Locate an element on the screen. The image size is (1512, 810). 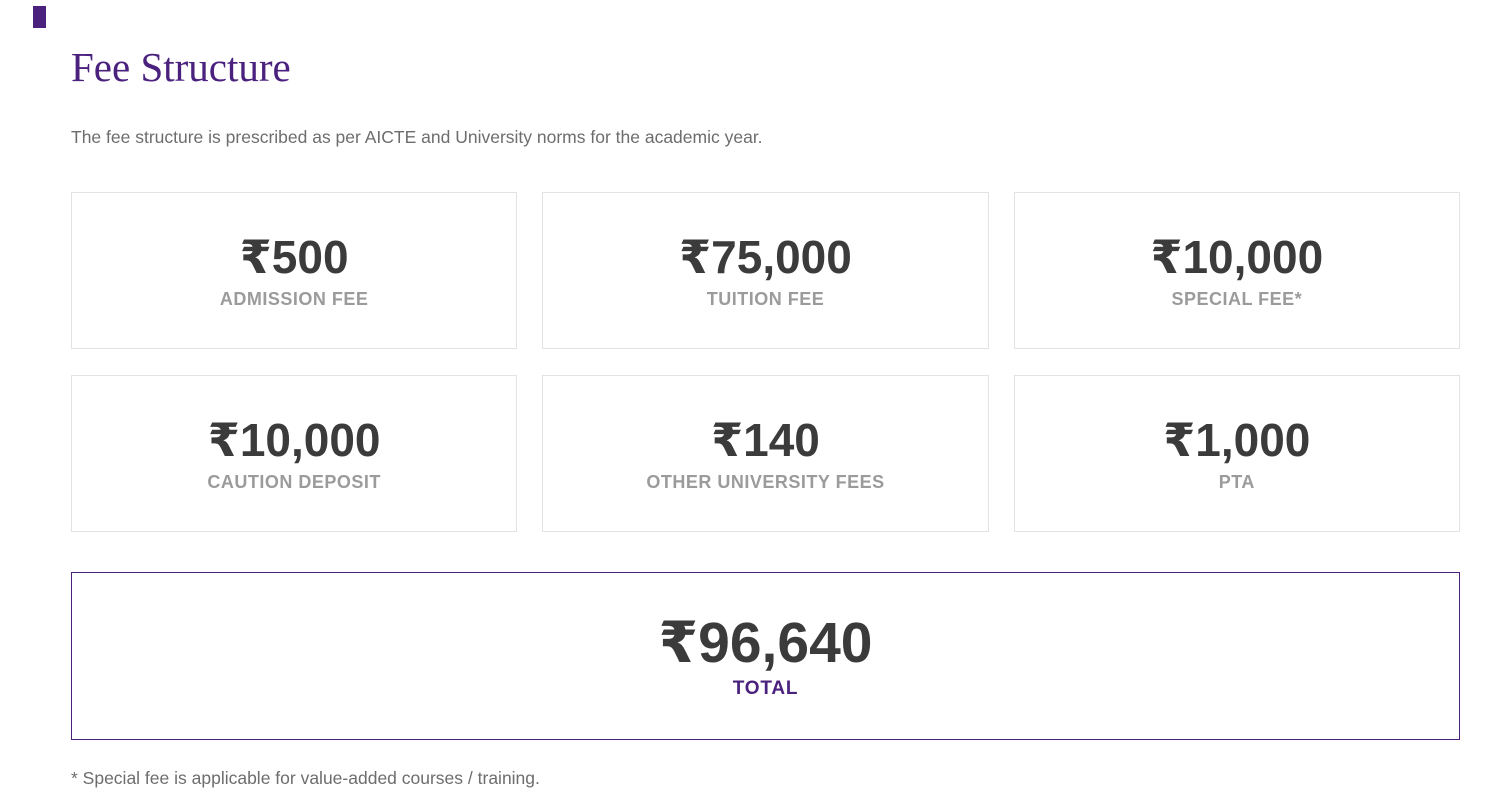
fee-amount: ₹1,000 is located at coordinates (1237, 439).